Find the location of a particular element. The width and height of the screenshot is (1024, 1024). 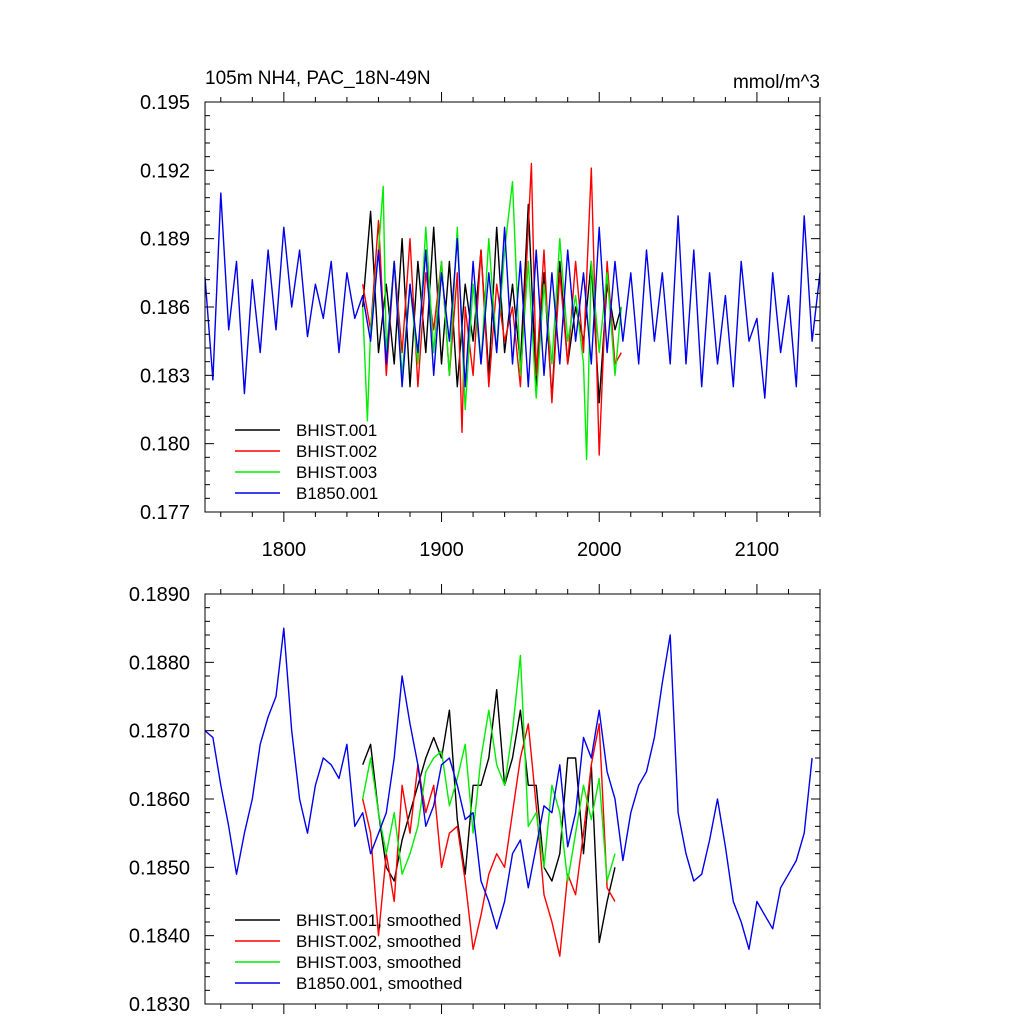

y-tick-label: 0.183 is located at coordinates (165, 376).